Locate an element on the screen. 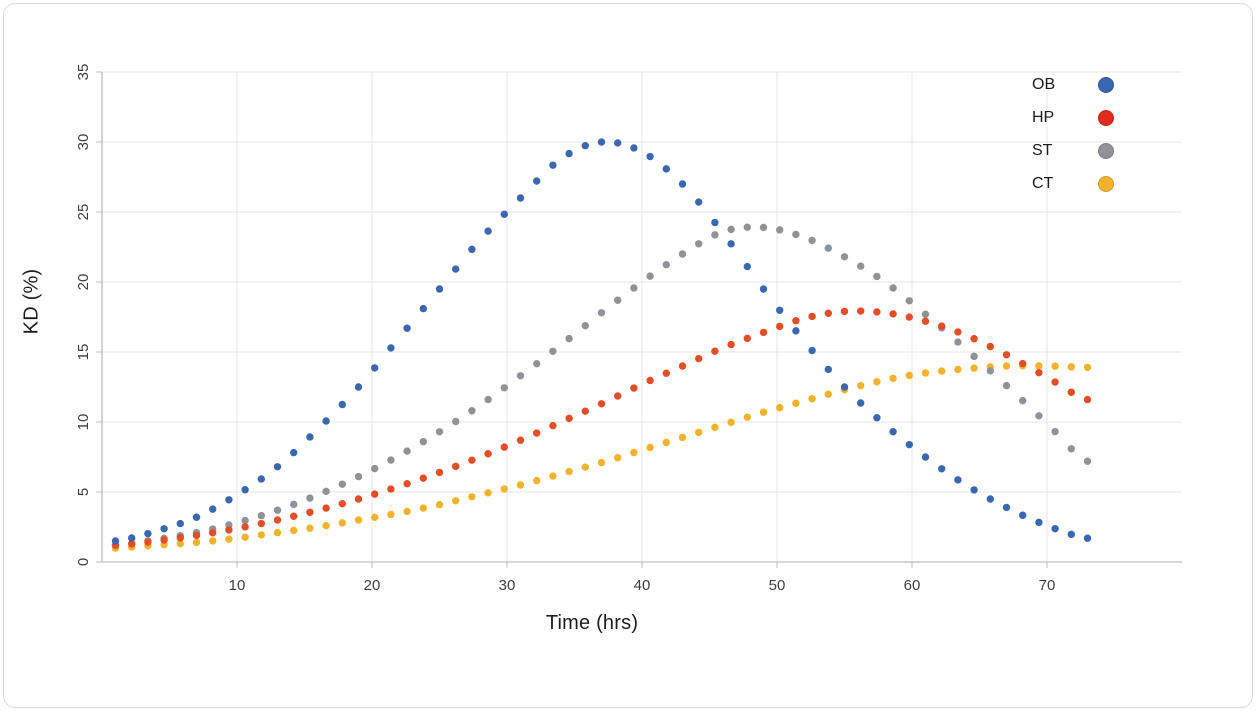 This screenshot has height=711, width=1256. x-tick-labels: 10 20 30 40 50 60 70 is located at coordinates (642, 585).